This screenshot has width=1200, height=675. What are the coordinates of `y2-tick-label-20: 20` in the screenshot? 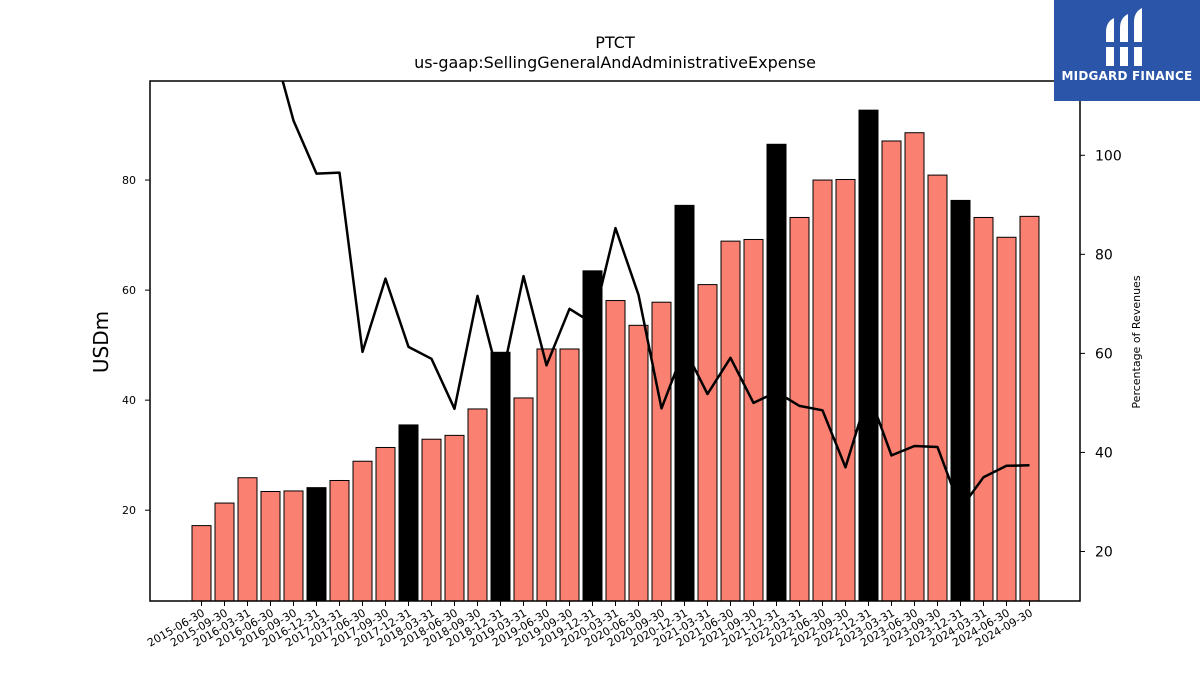 It's located at (1104, 552).